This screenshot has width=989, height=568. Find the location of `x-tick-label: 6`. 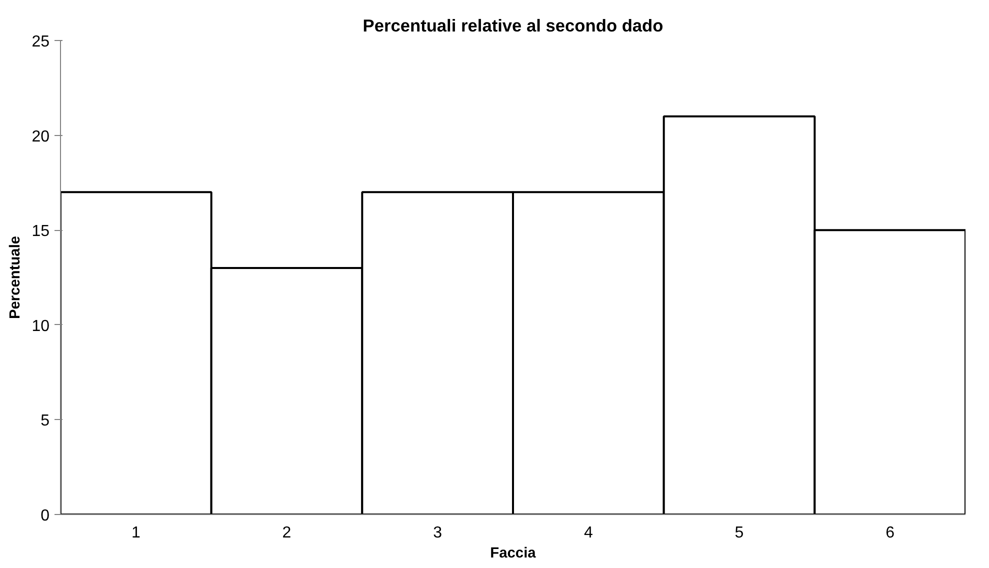

x-tick-label: 6 is located at coordinates (890, 533).